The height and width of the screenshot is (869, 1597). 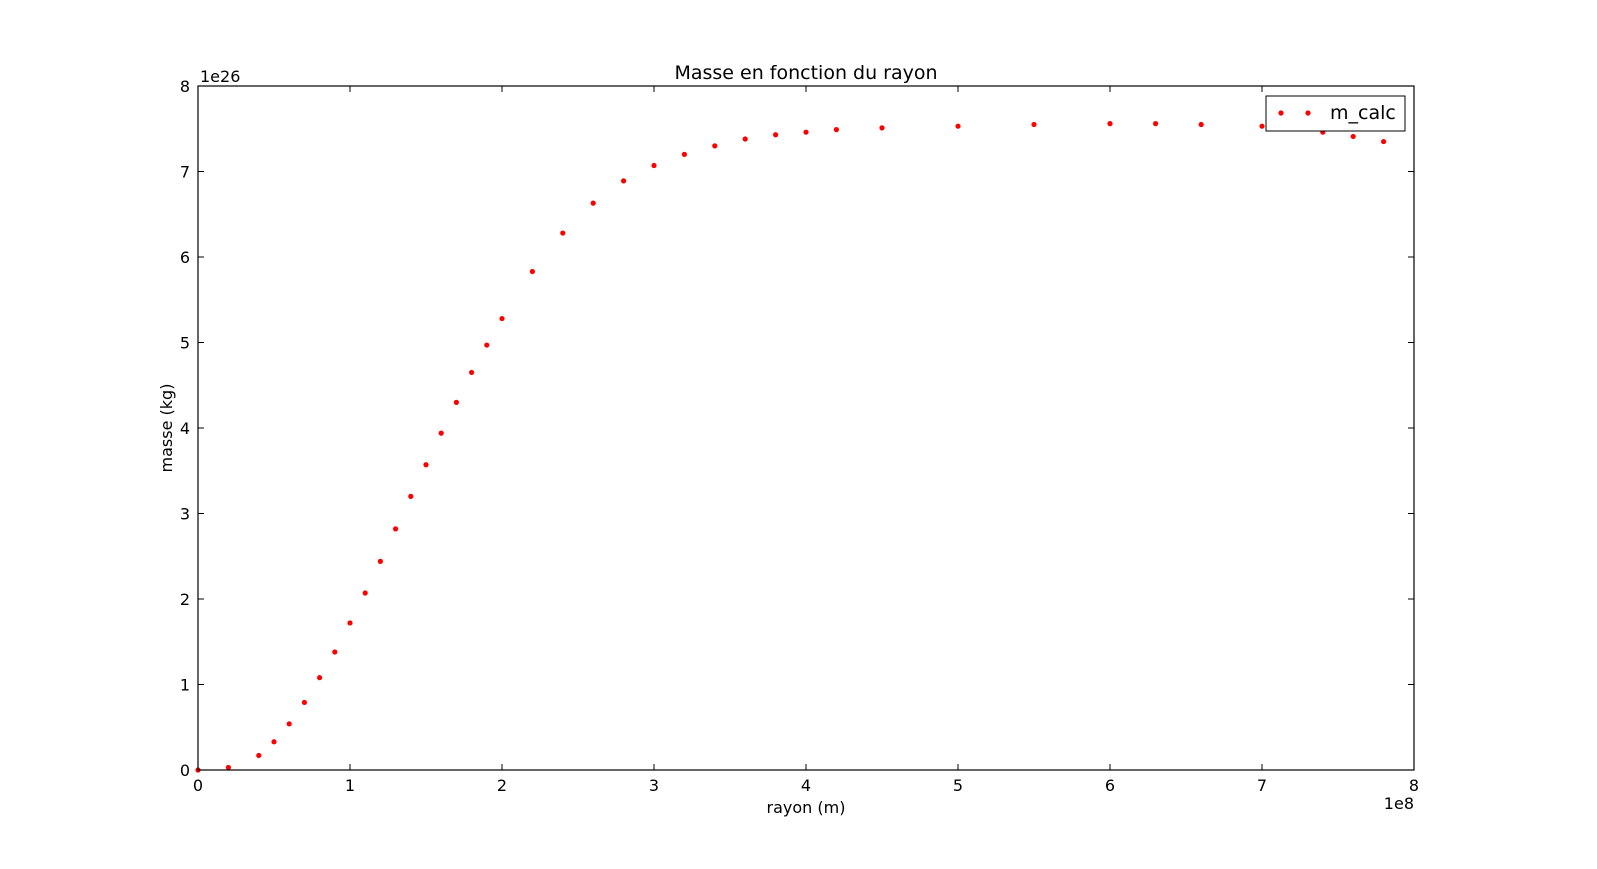 What do you see at coordinates (185, 343) in the screenshot?
I see `y-tick-label: 5` at bounding box center [185, 343].